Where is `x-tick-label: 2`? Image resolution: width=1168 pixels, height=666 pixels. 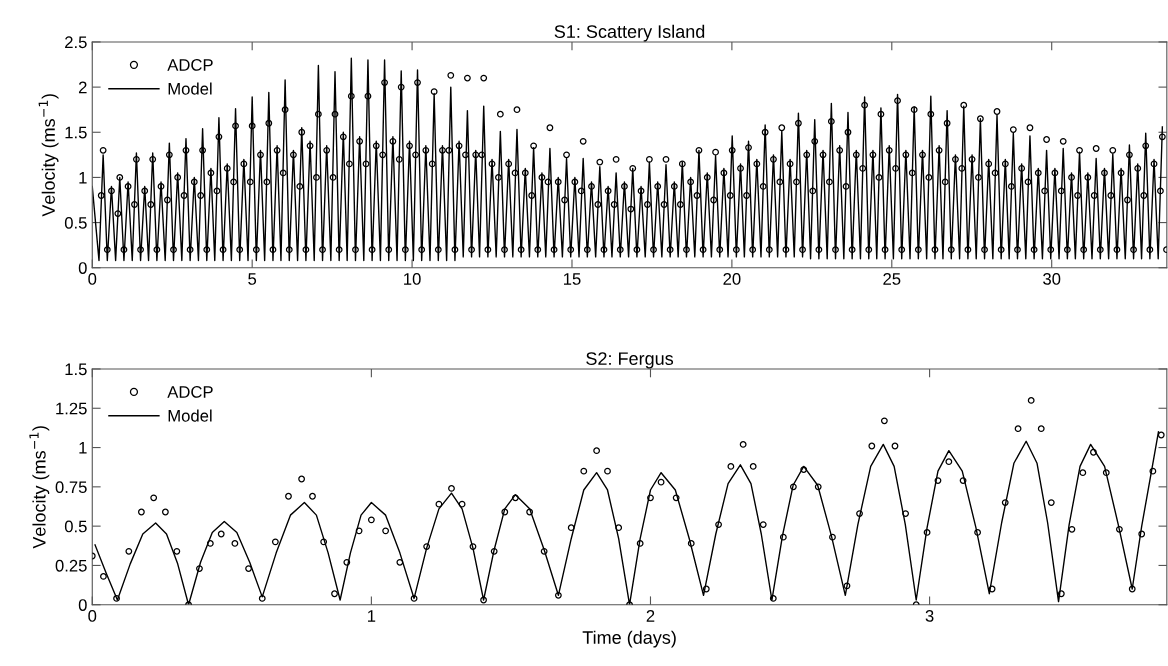
x-tick-label: 2 is located at coordinates (650, 616).